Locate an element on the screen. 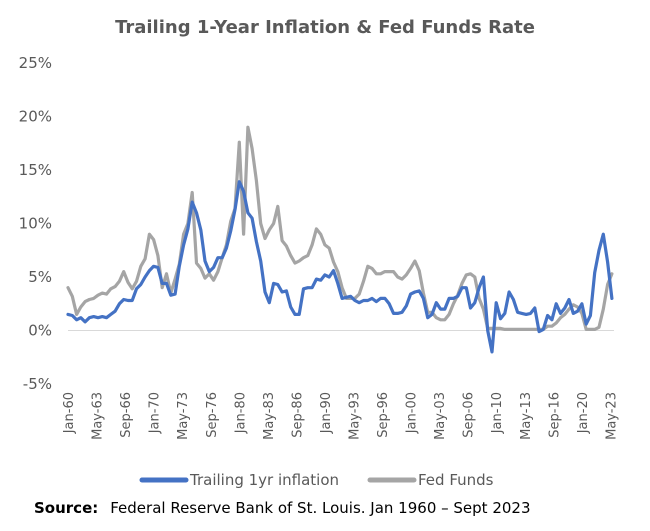 This screenshot has height=531, width=650. x-tick-label: Jan-00 is located at coordinates (412, 413).